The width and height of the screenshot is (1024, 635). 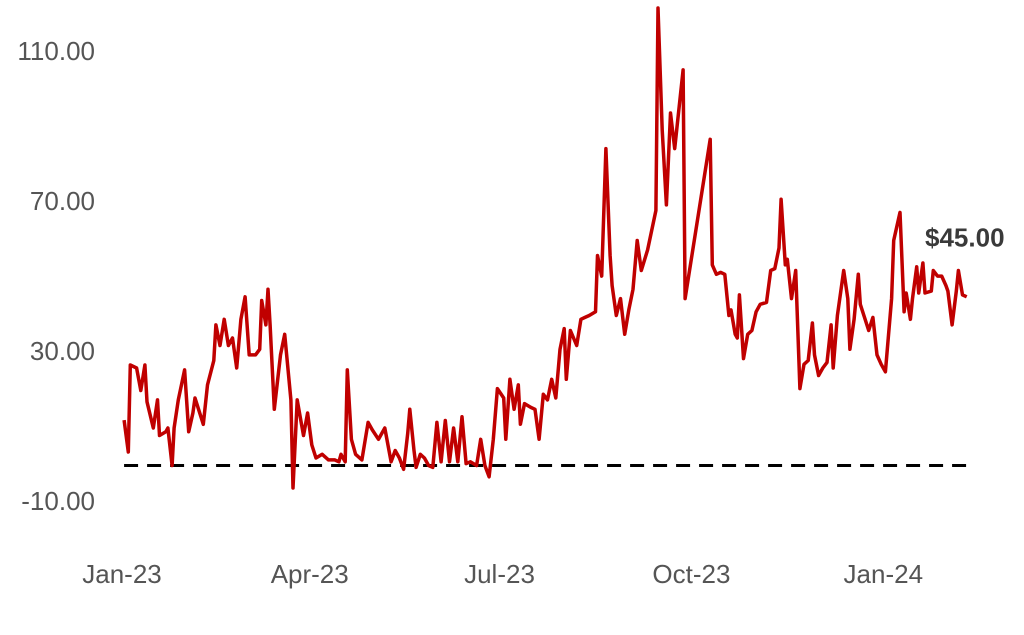 What do you see at coordinates (58, 501) in the screenshot?
I see `y-tick-label: -10.00` at bounding box center [58, 501].